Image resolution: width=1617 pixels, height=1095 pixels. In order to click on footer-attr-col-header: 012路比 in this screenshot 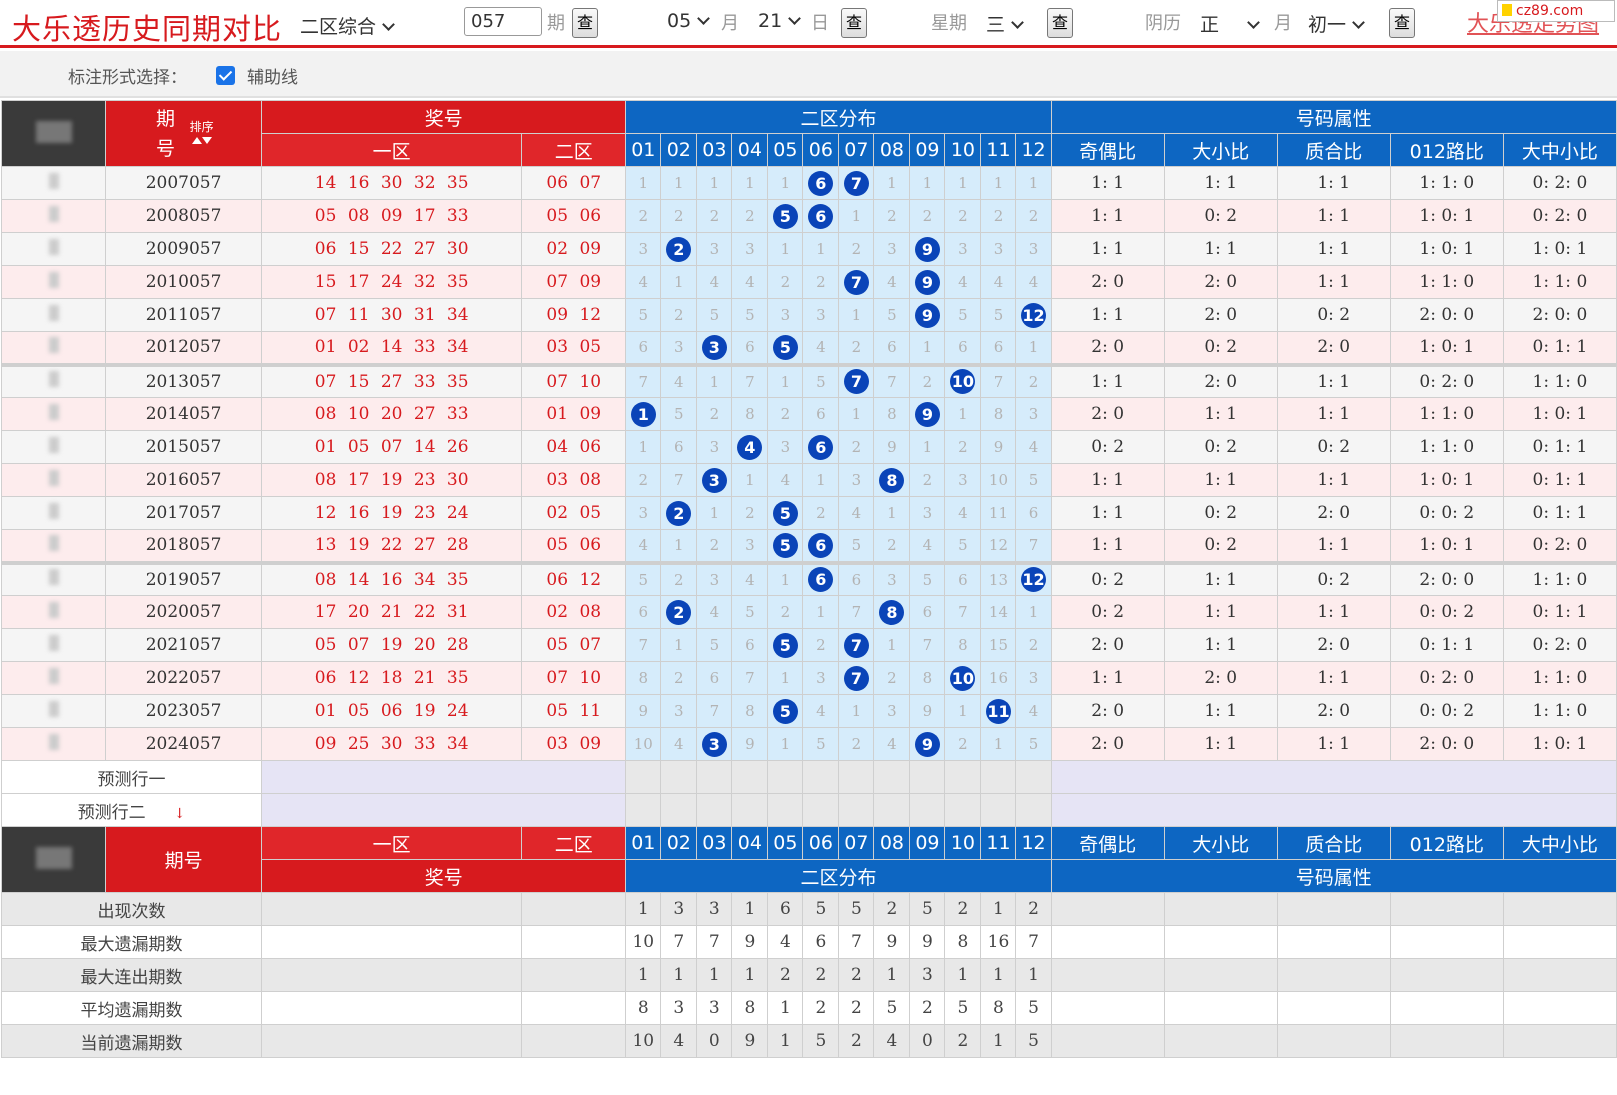, I will do `click(1446, 843)`.